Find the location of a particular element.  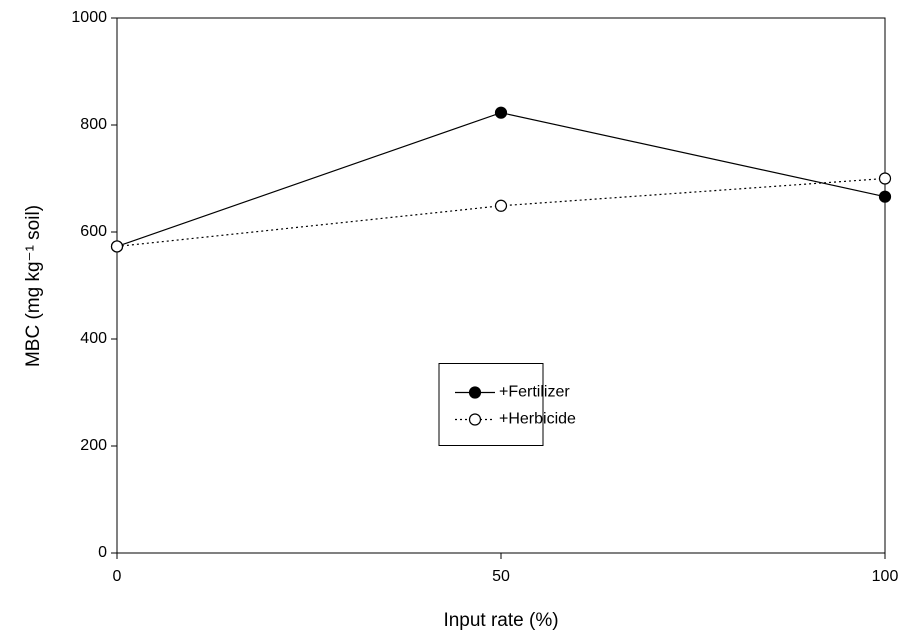

y-tick-label: 400 is located at coordinates (93, 338).